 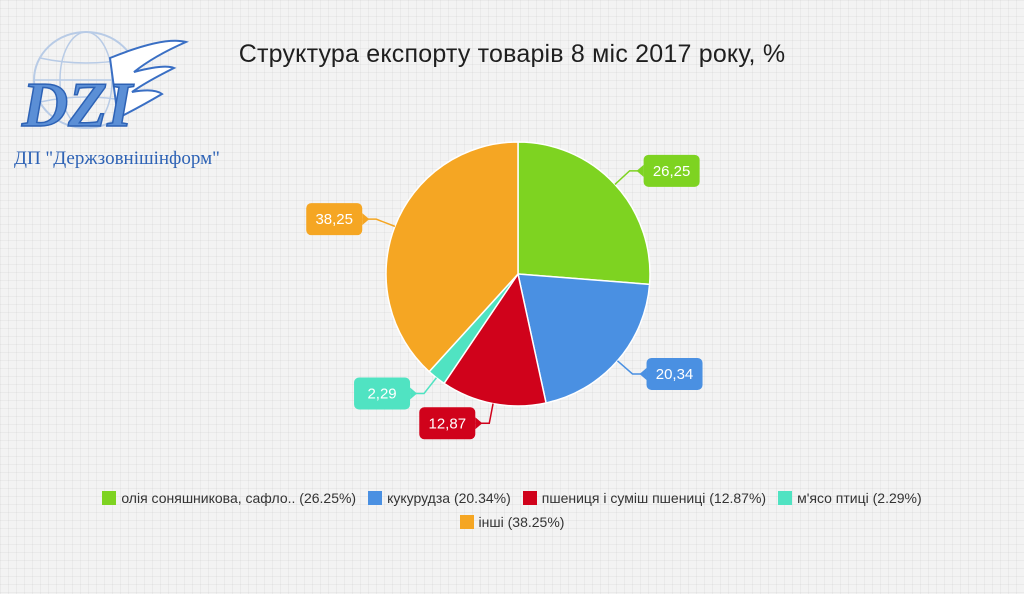 I want to click on legend-item-1: кукурудза (20.34%), so click(x=439, y=498).